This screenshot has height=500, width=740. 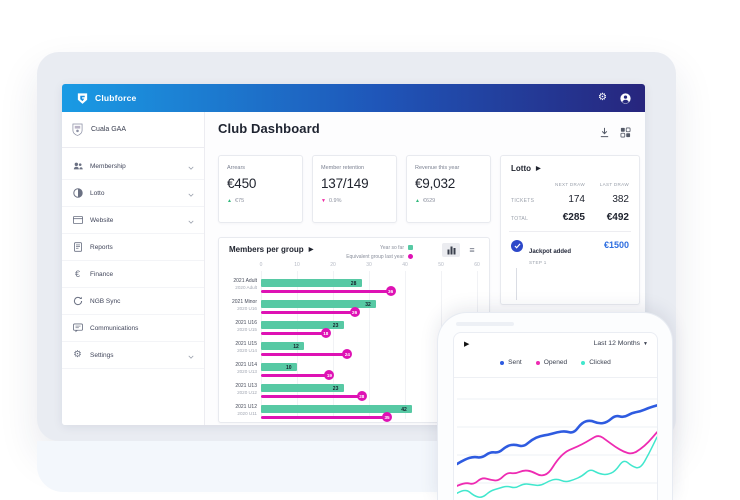 What do you see at coordinates (526, 168) in the screenshot?
I see `lotto-panel-title: Lotto ▶` at bounding box center [526, 168].